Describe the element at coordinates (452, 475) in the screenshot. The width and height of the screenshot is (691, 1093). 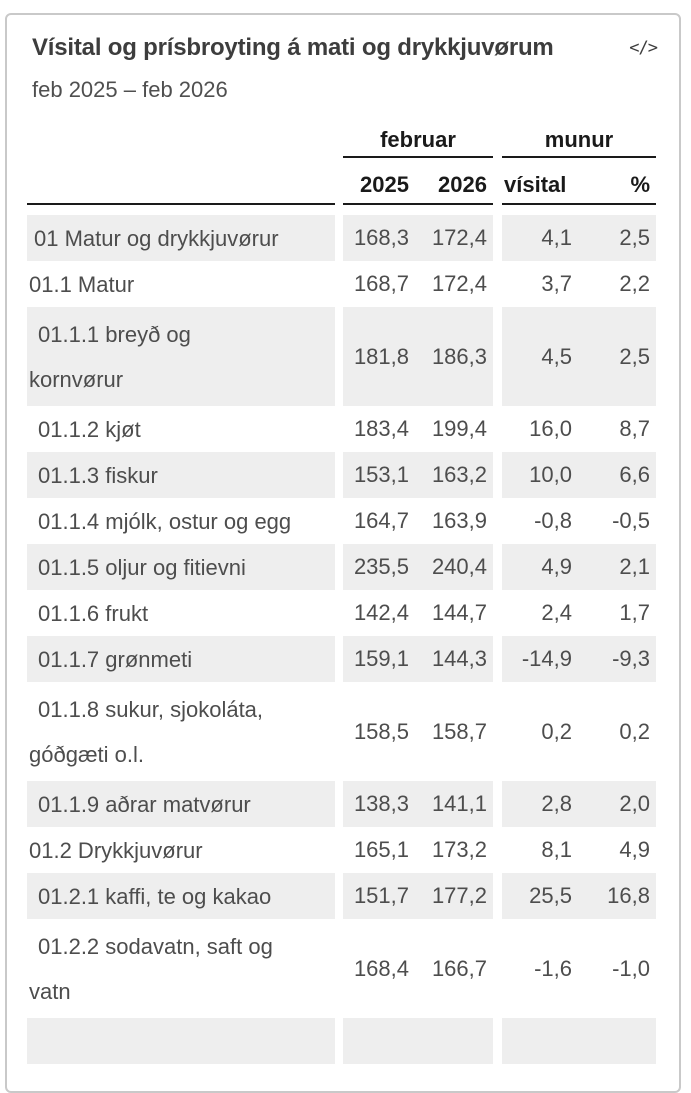
I see `value-2026: 163,2` at that location.